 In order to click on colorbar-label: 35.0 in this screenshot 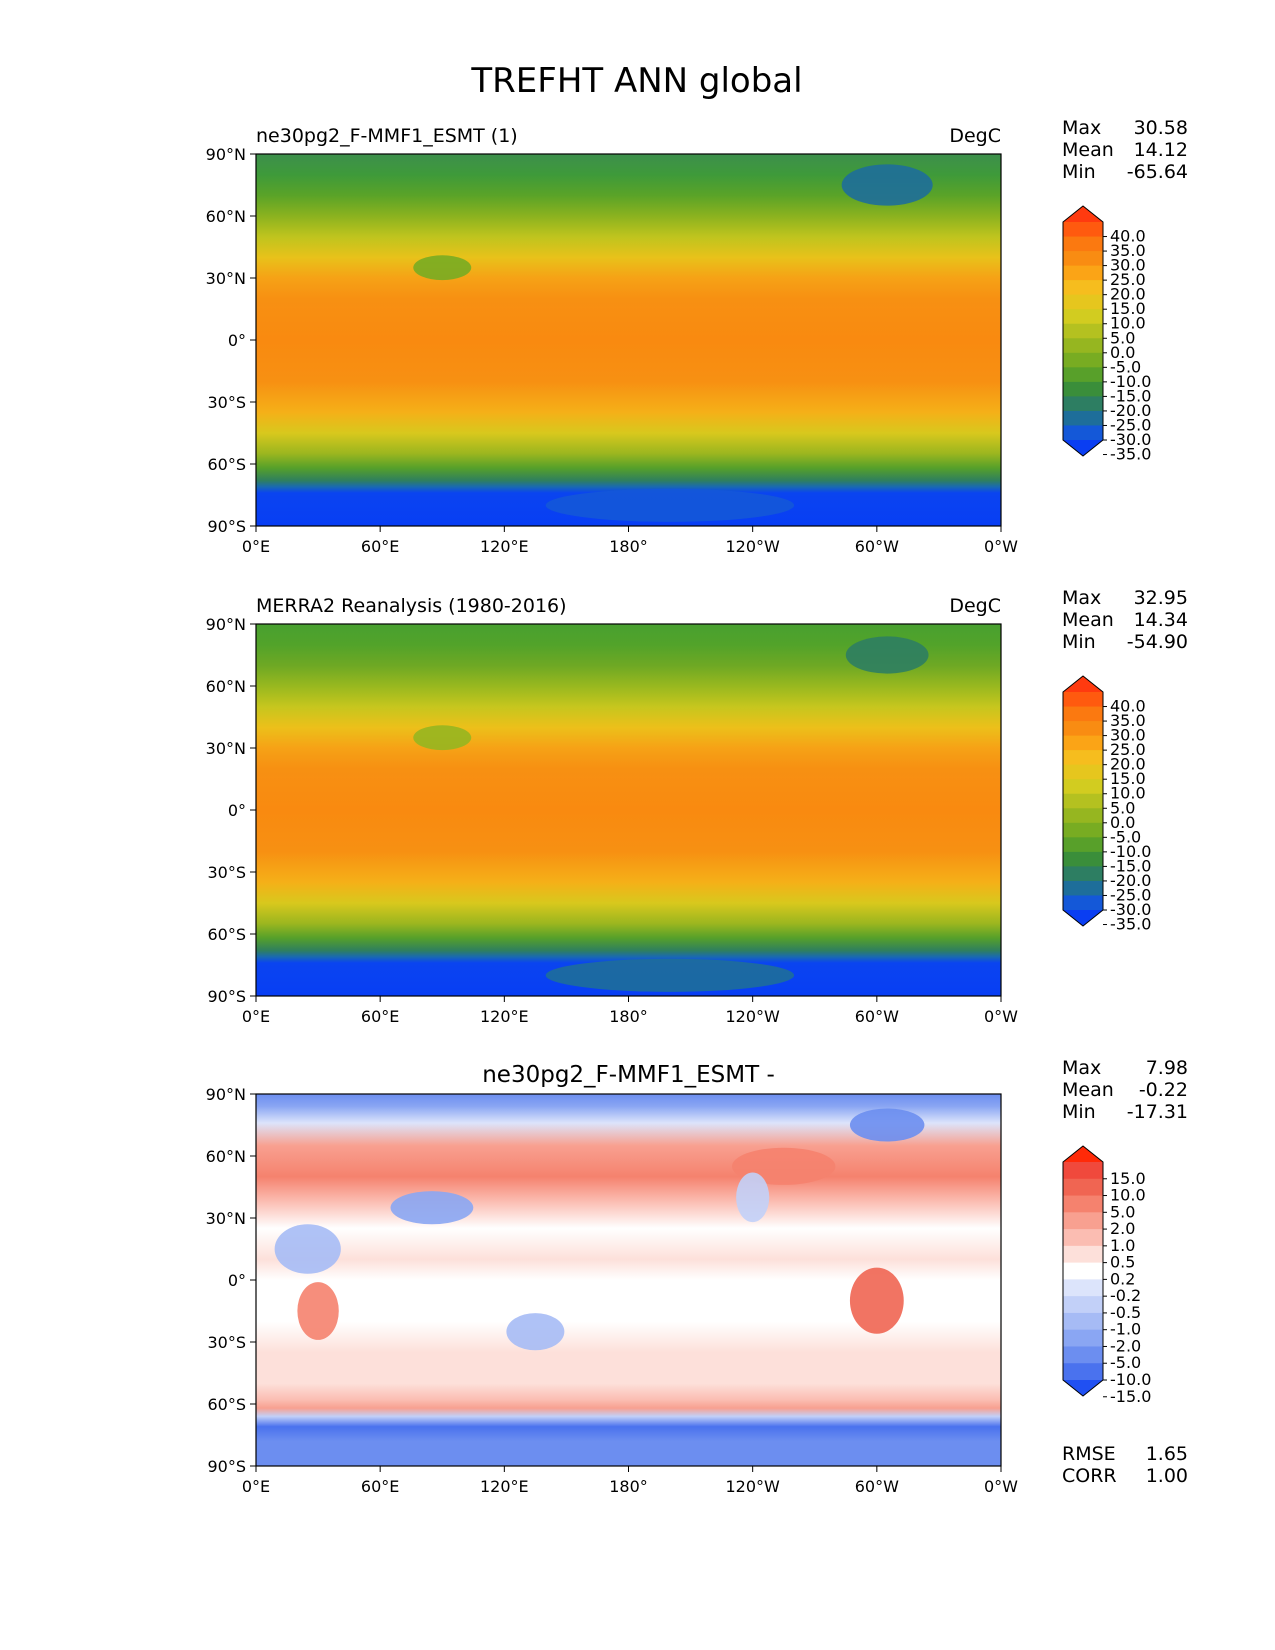, I will do `click(1128, 720)`.